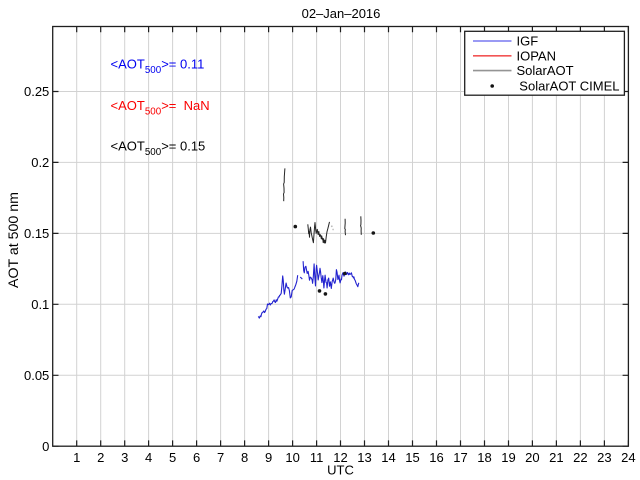  What do you see at coordinates (604, 457) in the screenshot?
I see `svg-text: 23` at bounding box center [604, 457].